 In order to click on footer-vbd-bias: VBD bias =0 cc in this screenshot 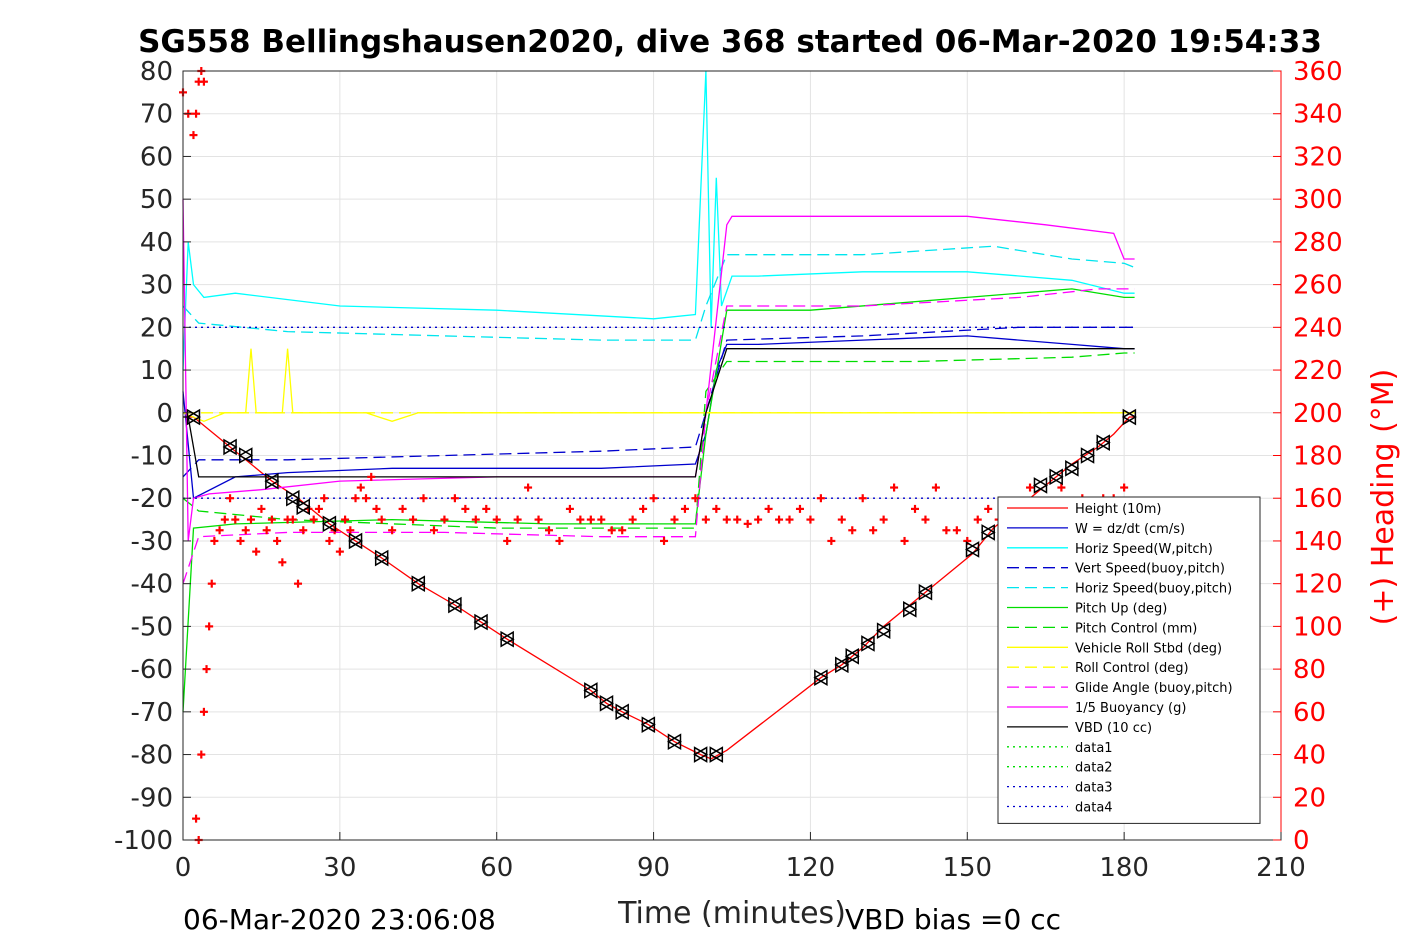, I will do `click(953, 919)`.